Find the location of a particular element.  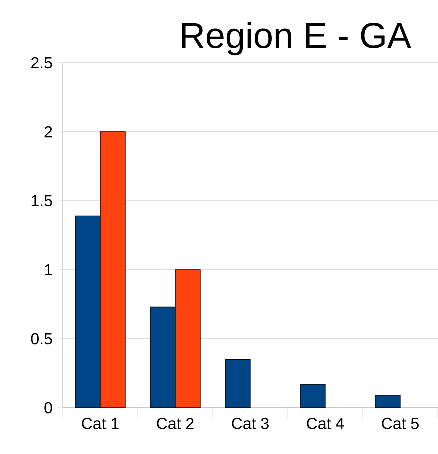

y-tick-label: 0 is located at coordinates (48, 408).